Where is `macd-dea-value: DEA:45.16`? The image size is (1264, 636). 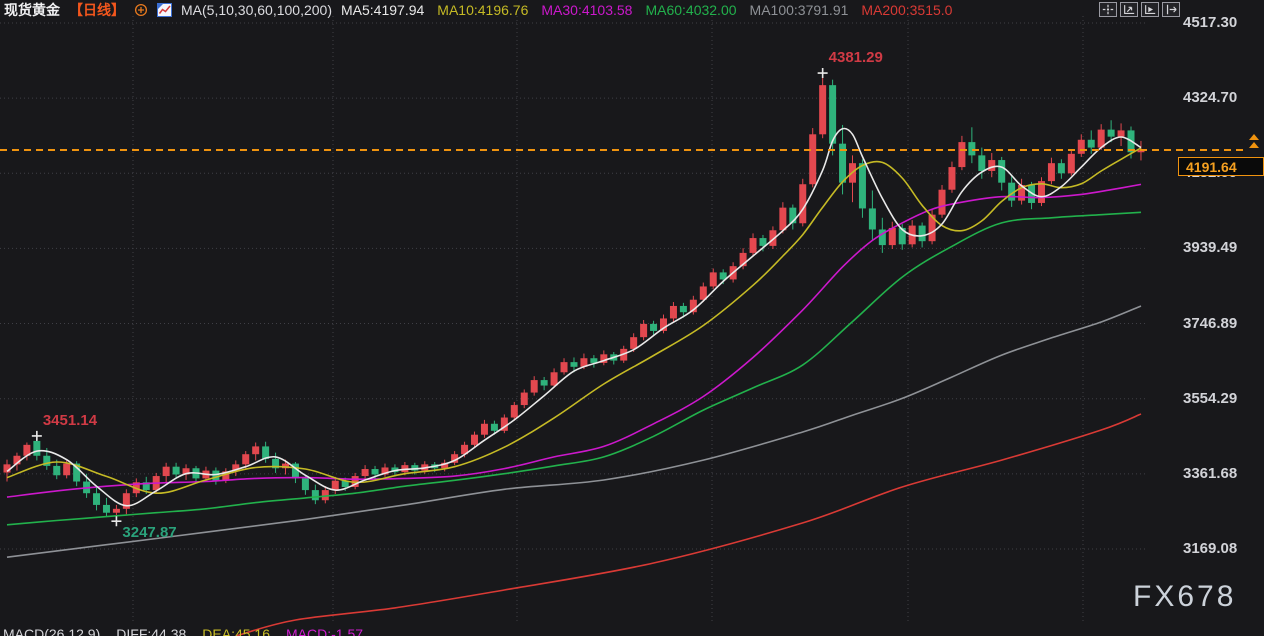 macd-dea-value: DEA:45.16 is located at coordinates (236, 631).